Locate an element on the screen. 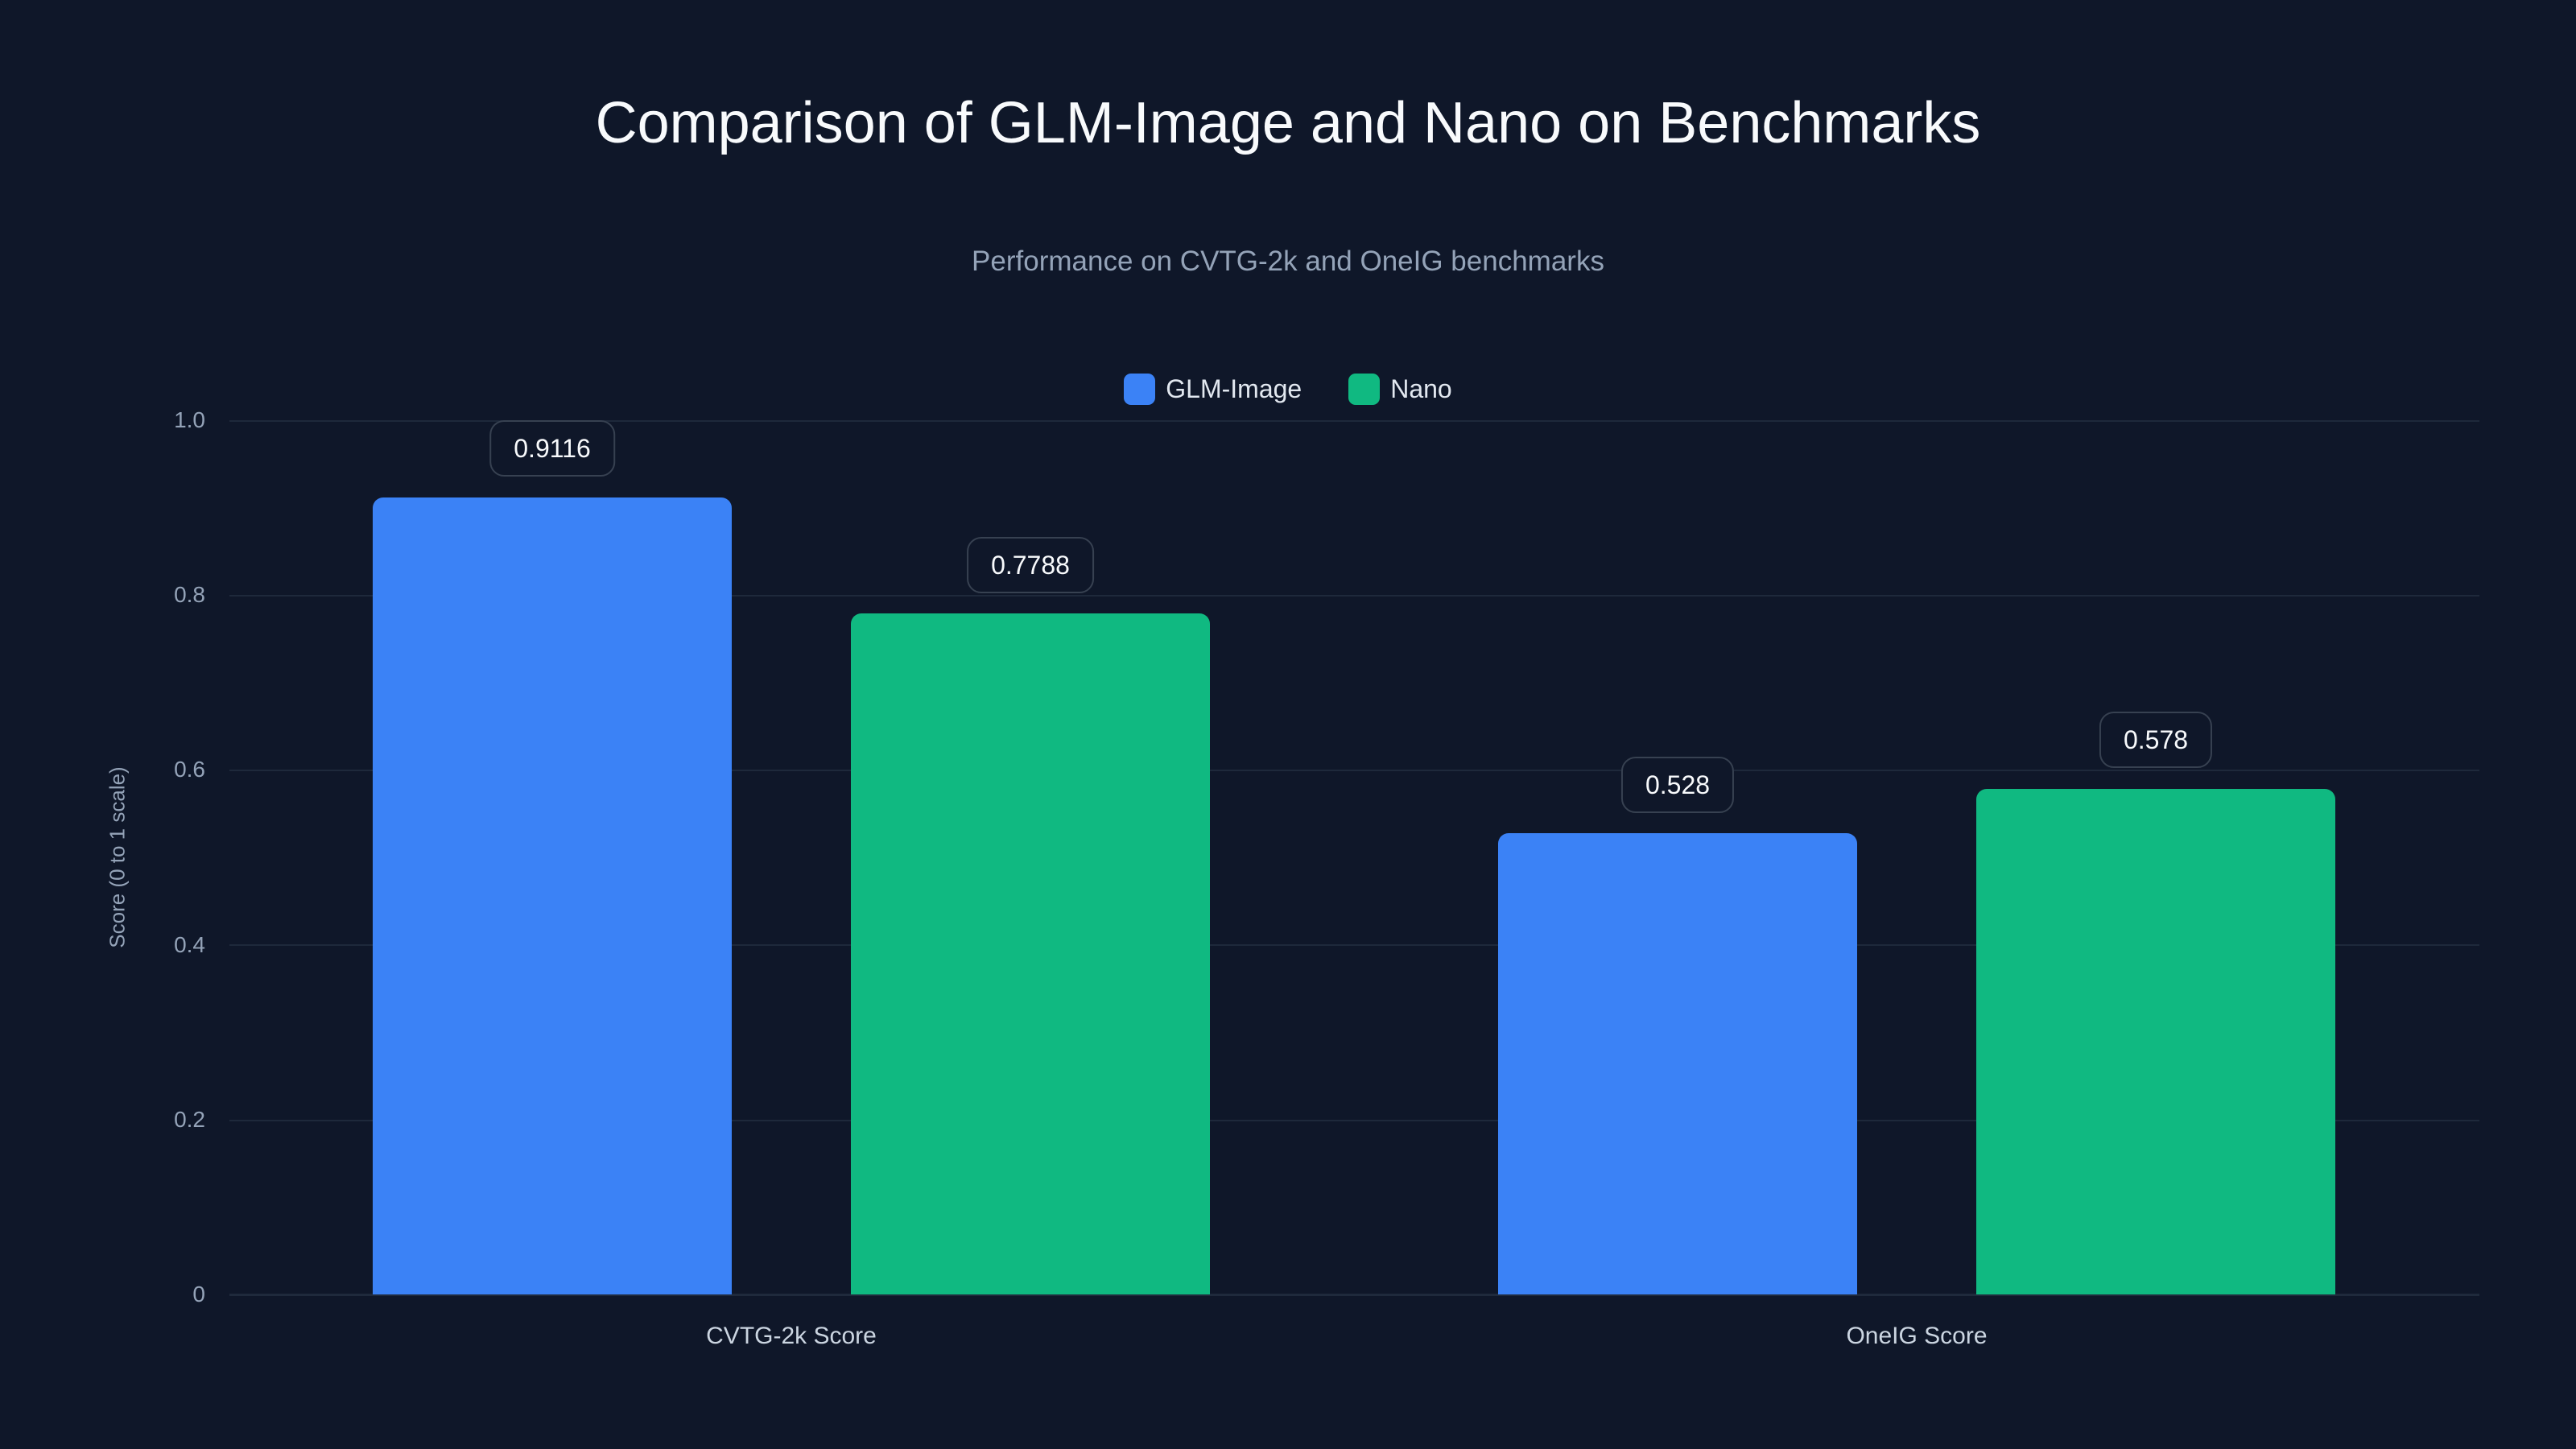  glm-image-swatch-icon is located at coordinates (1140, 389).